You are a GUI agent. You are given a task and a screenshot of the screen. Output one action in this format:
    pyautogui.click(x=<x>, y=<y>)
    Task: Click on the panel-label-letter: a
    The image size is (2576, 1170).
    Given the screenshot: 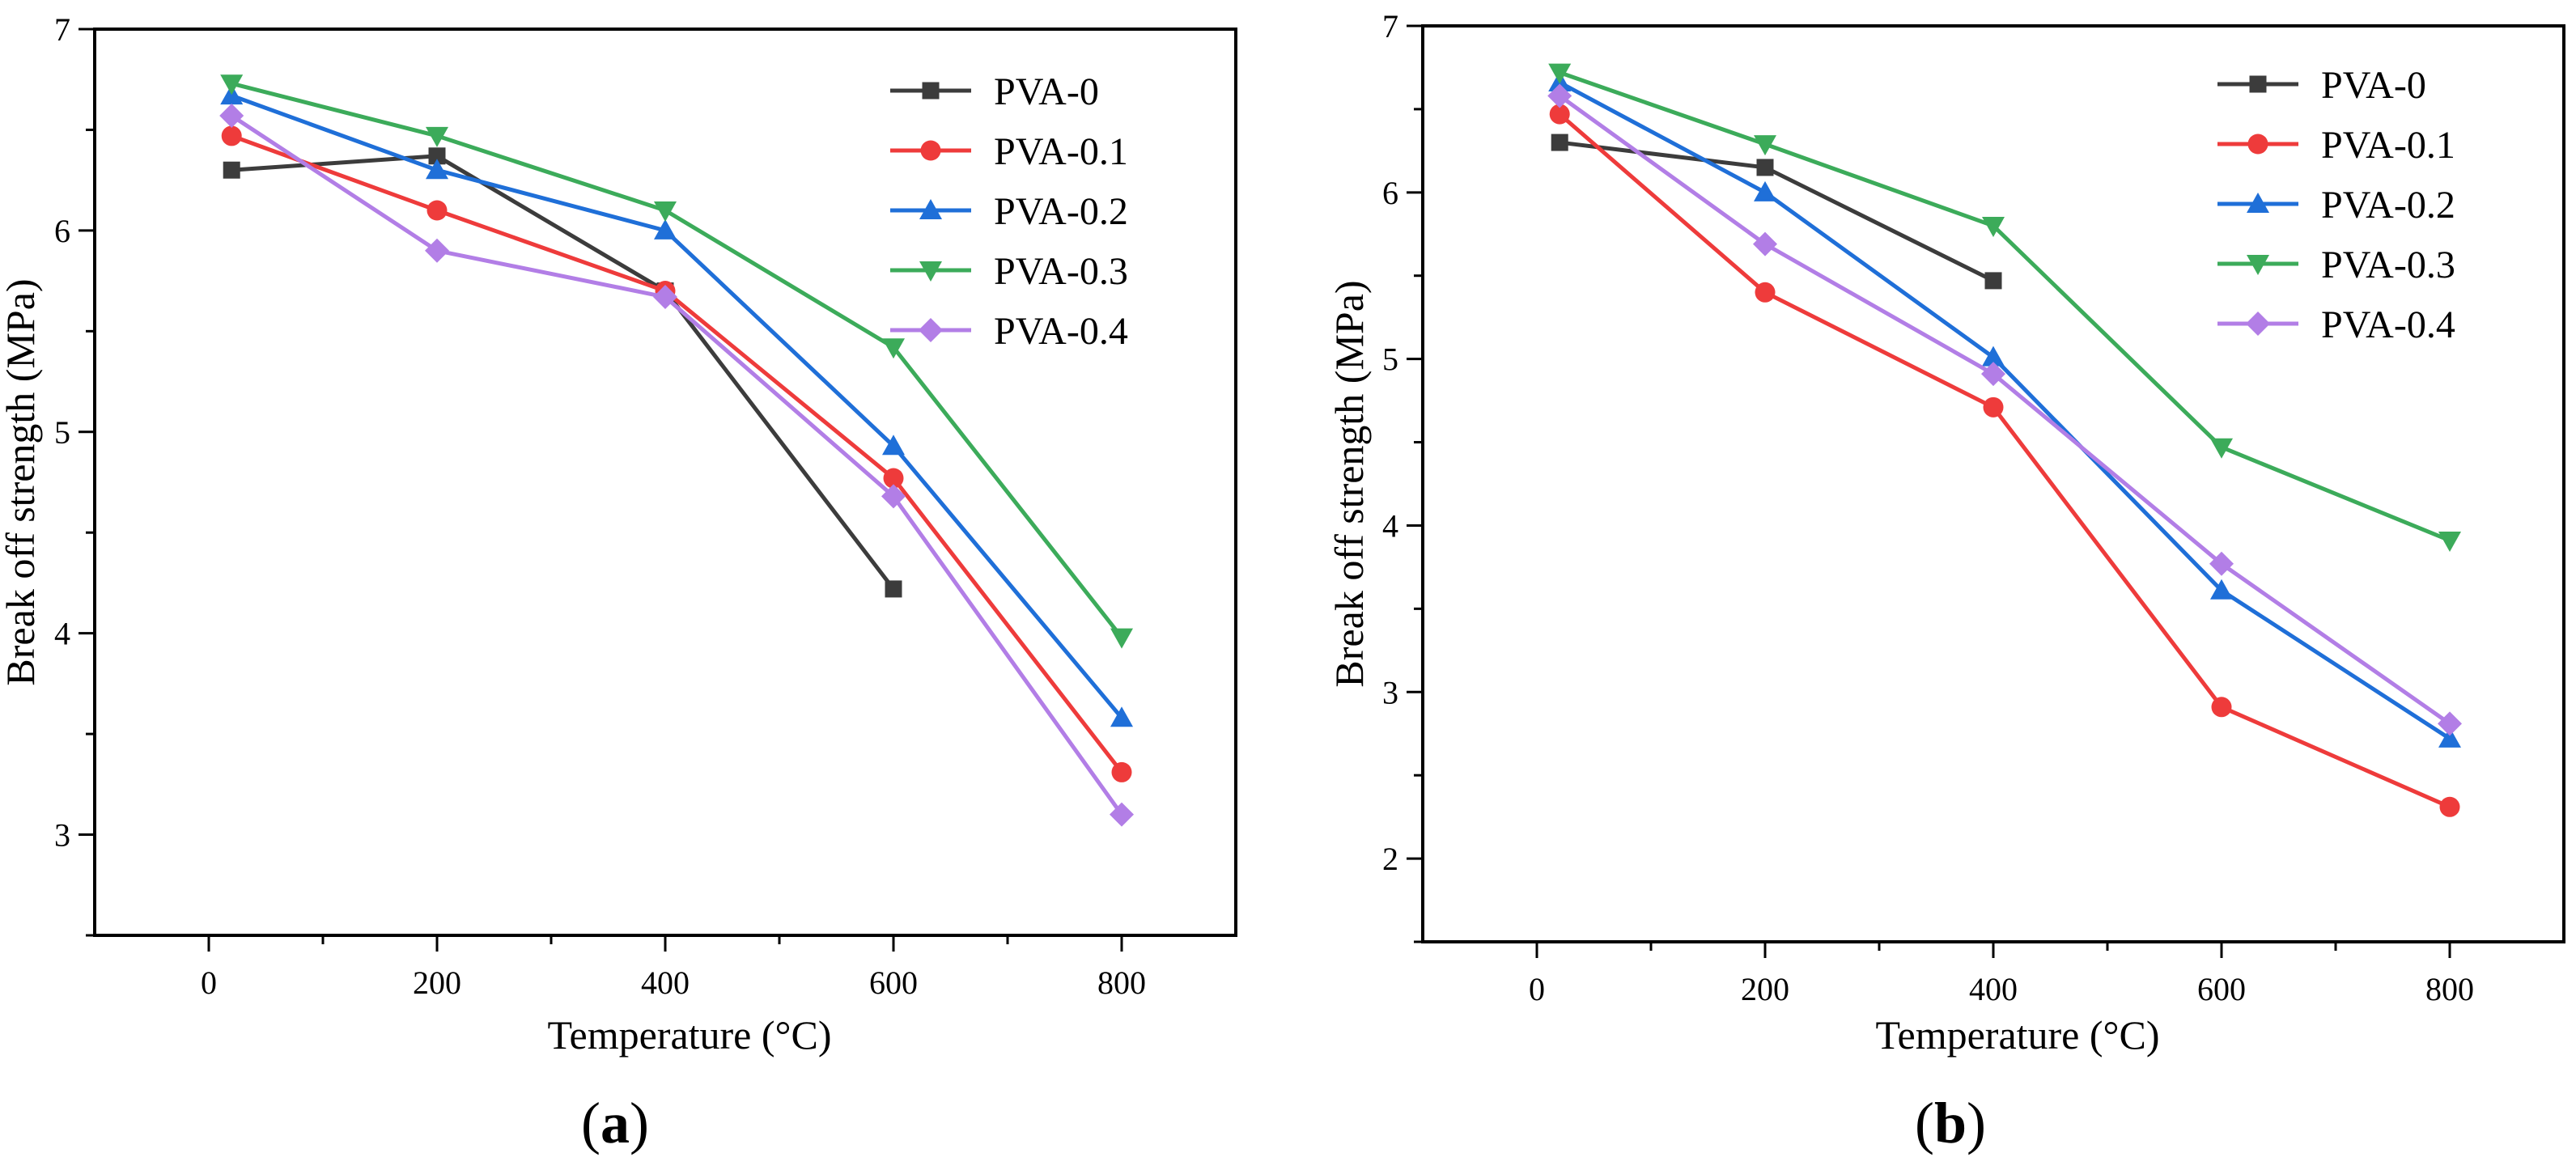 What is the action you would take?
    pyautogui.click(x=615, y=1123)
    